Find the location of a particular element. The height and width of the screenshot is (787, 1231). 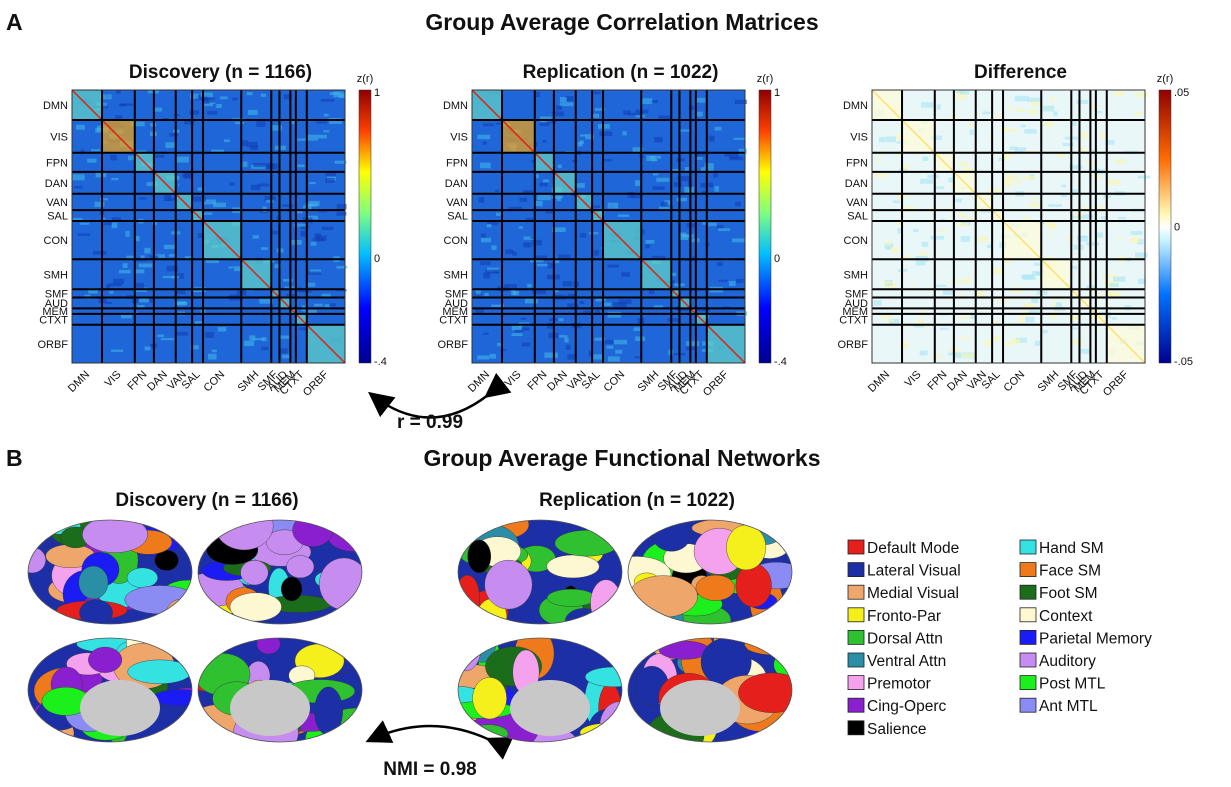

legend-label: Lateral Visual is located at coordinates (914, 571).